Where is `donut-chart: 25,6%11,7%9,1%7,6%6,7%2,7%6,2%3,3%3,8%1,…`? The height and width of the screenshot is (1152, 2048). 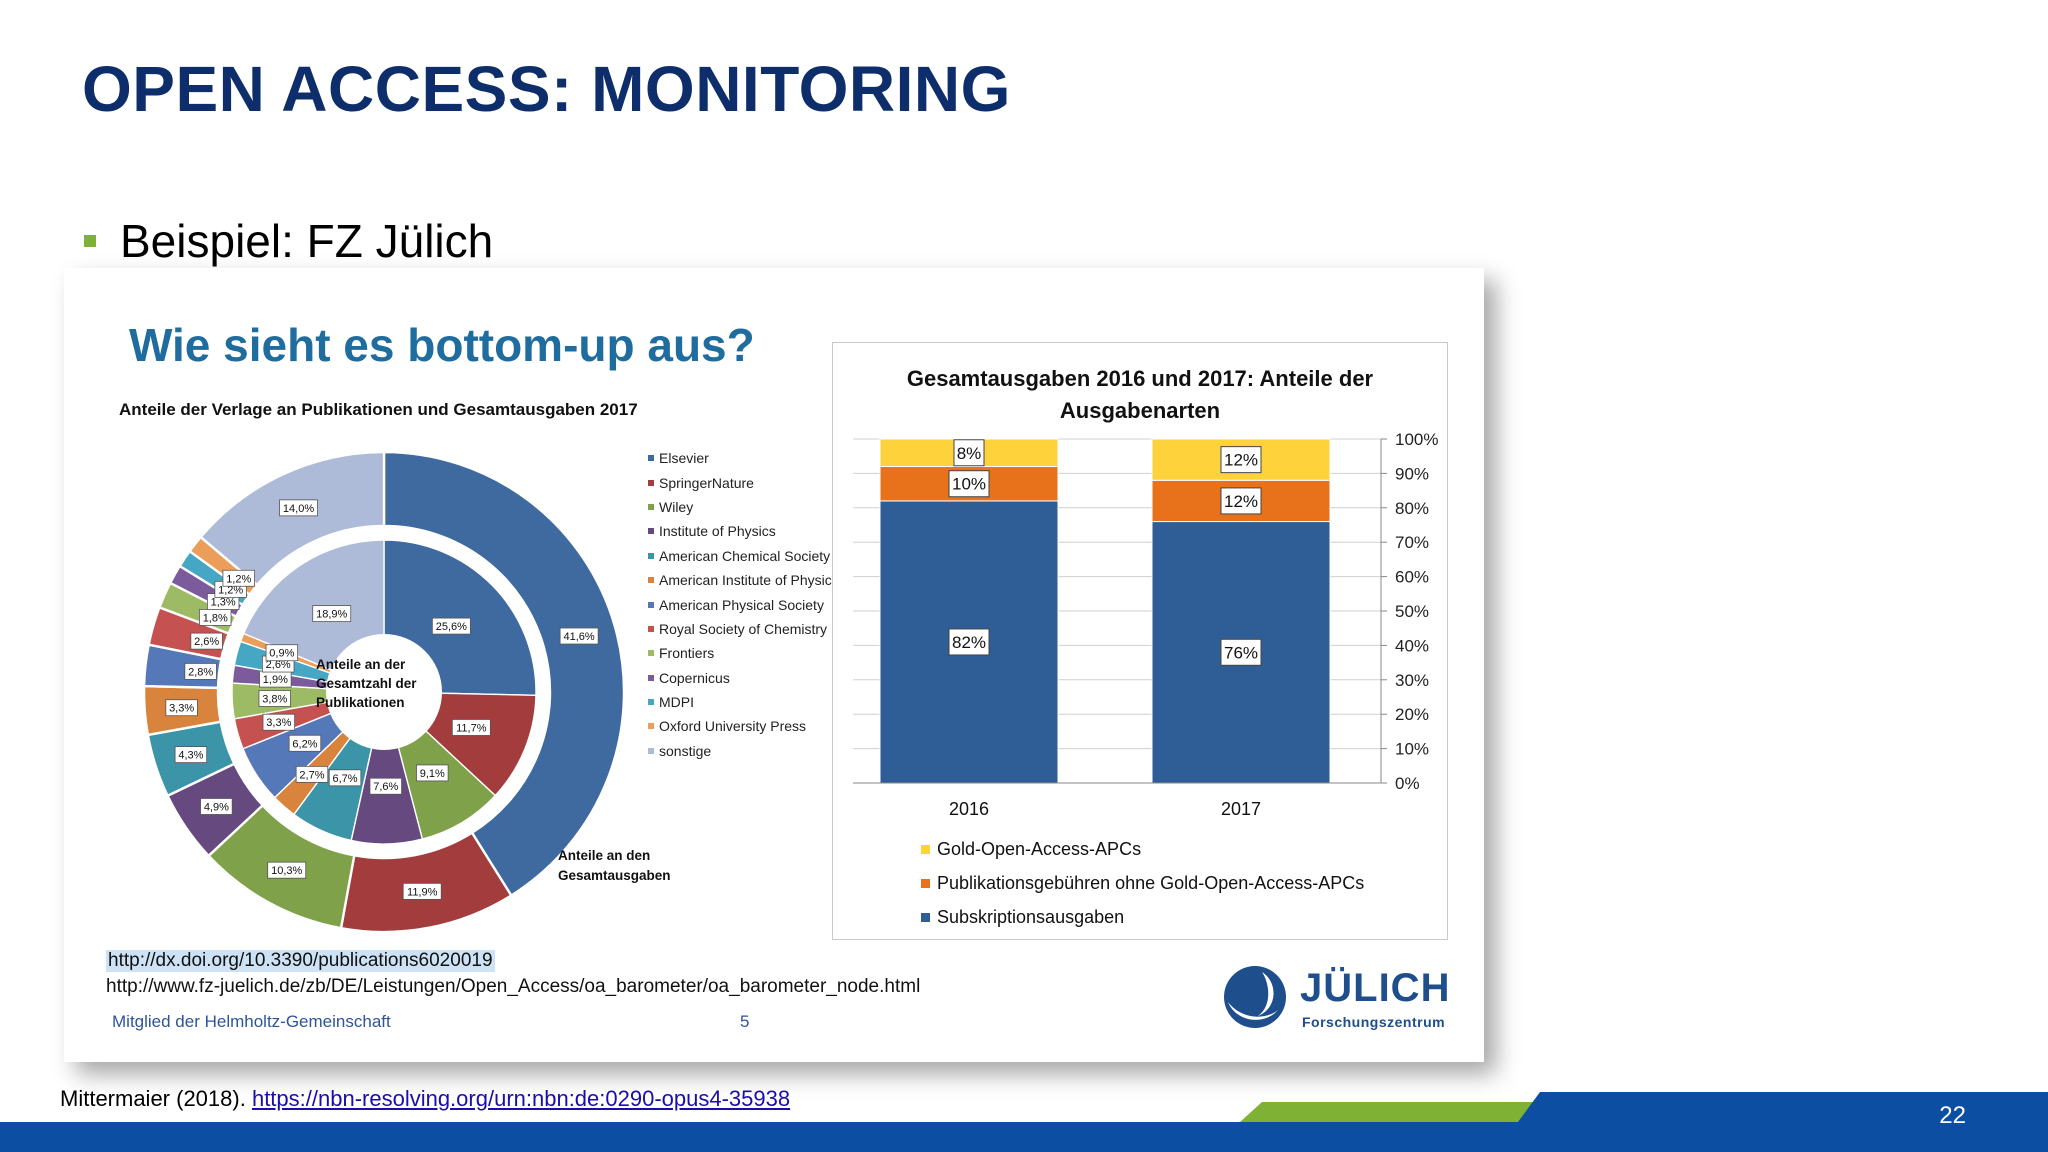 donut-chart: 25,6%11,7%9,1%7,6%6,7%2,7%6,2%3,3%3,8%1,… is located at coordinates (384, 692).